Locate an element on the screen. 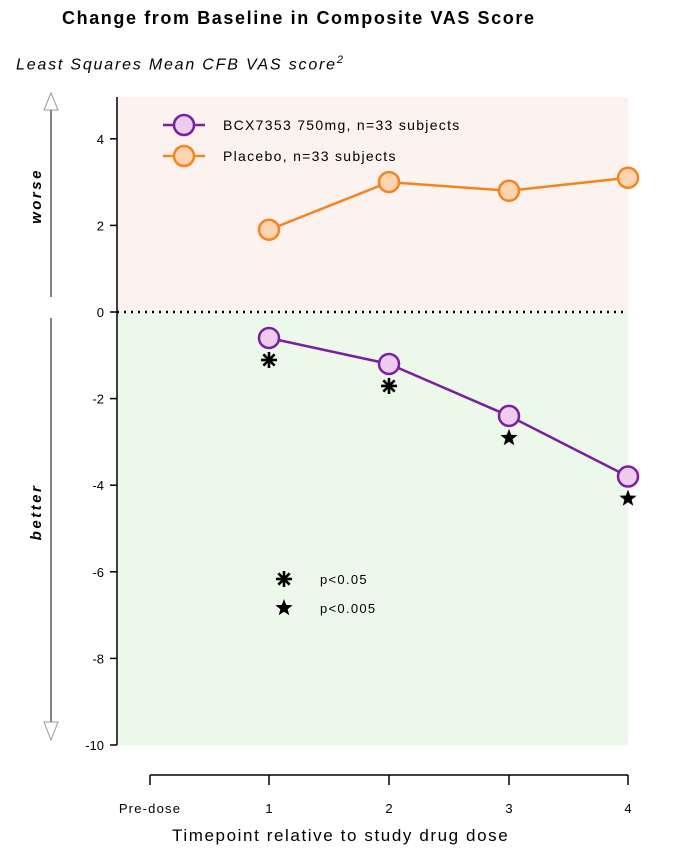  legend-star-icon is located at coordinates (284, 607).